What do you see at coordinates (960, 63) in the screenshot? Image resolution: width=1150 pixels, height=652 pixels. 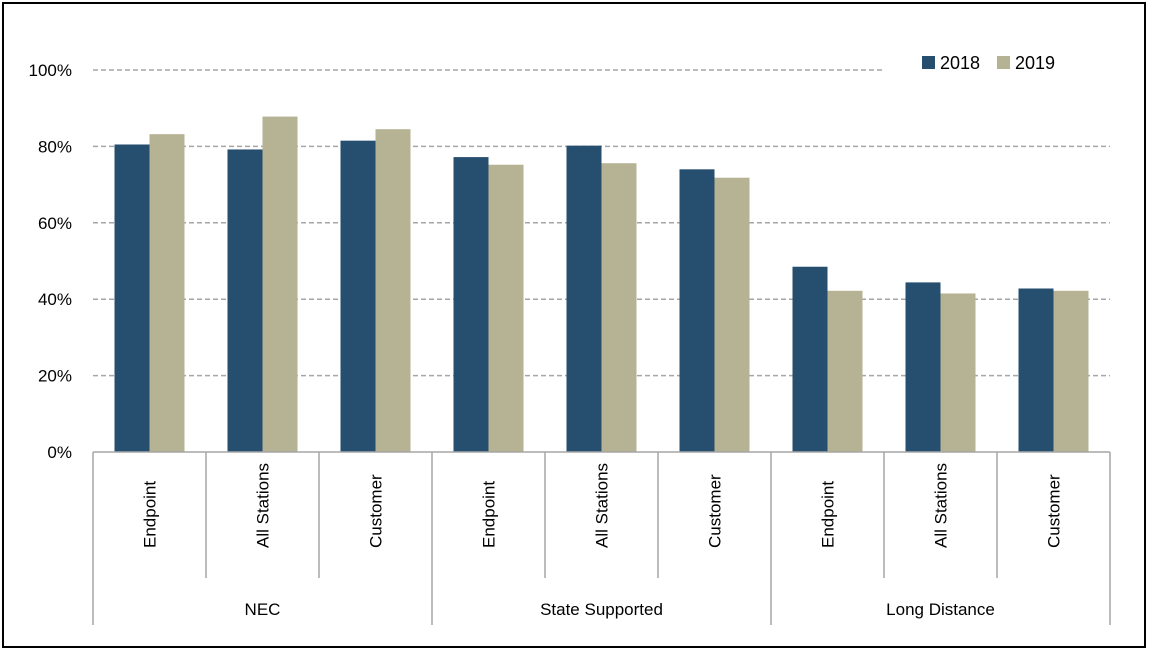 I see `legend-label-2018: 2018` at bounding box center [960, 63].